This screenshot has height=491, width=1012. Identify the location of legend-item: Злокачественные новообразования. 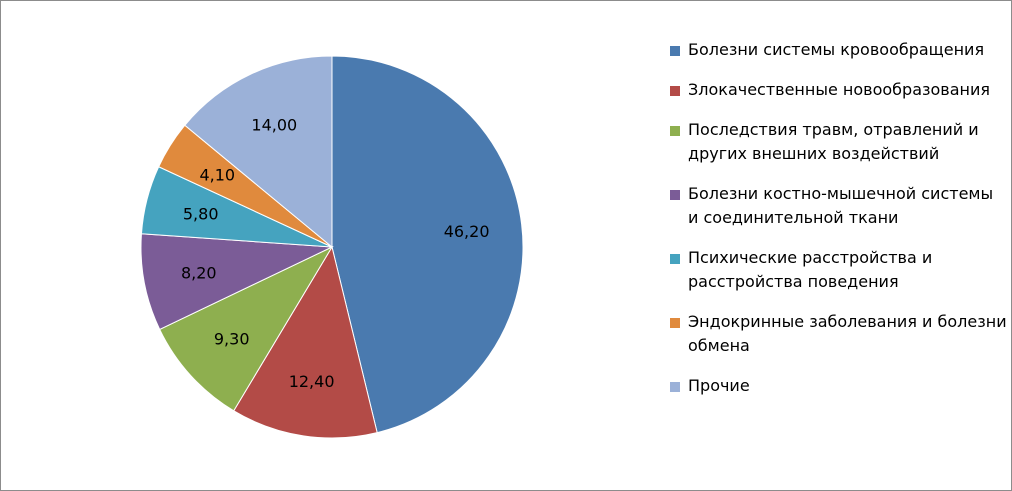
(837, 90).